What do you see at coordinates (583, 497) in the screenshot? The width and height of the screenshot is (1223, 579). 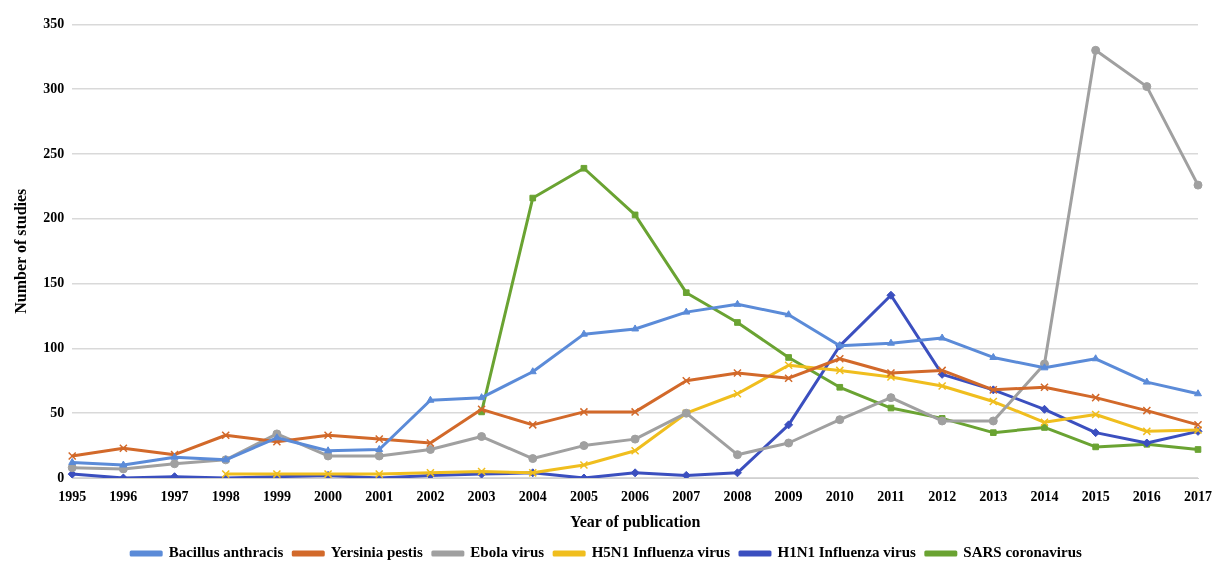 I see `x-tick-label: 2005` at bounding box center [583, 497].